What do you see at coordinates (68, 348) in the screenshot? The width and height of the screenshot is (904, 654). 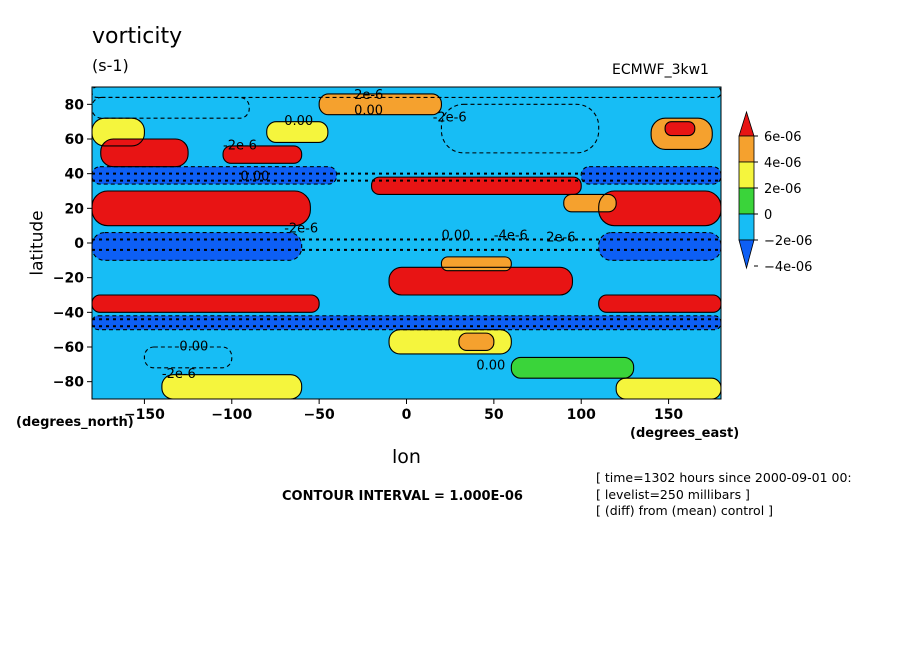 I see `y-tick-label: −60` at bounding box center [68, 348].